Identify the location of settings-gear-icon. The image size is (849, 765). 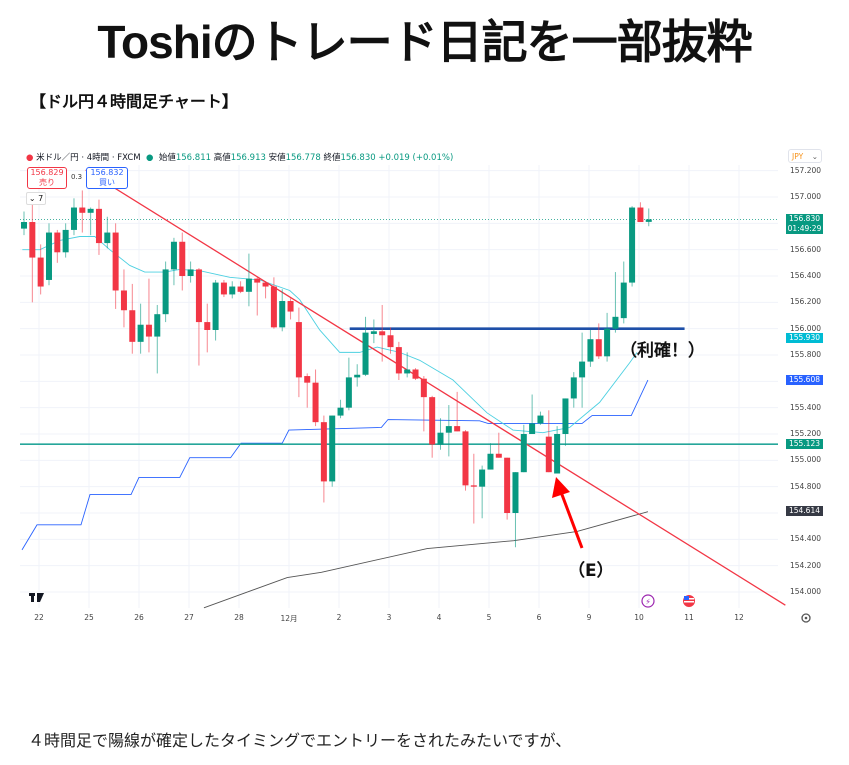
(806, 618).